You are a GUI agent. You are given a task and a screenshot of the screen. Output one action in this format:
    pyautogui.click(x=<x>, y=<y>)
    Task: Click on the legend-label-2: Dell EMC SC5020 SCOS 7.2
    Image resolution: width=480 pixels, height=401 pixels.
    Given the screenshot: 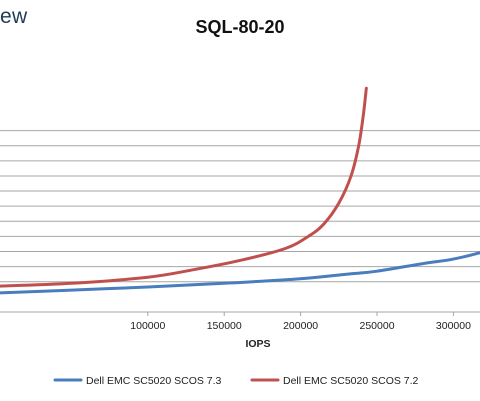 What is the action you would take?
    pyautogui.click(x=351, y=381)
    